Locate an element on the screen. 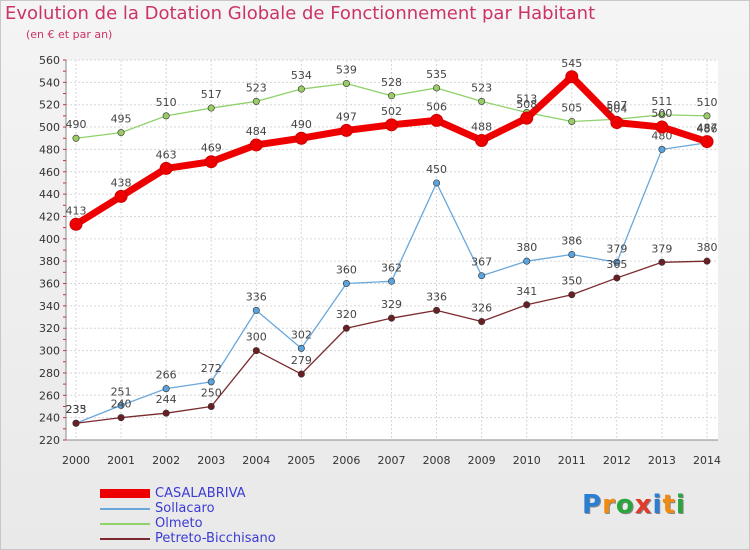 This screenshot has height=550, width=750. y-tick-label: 500 is located at coordinates (49, 127).